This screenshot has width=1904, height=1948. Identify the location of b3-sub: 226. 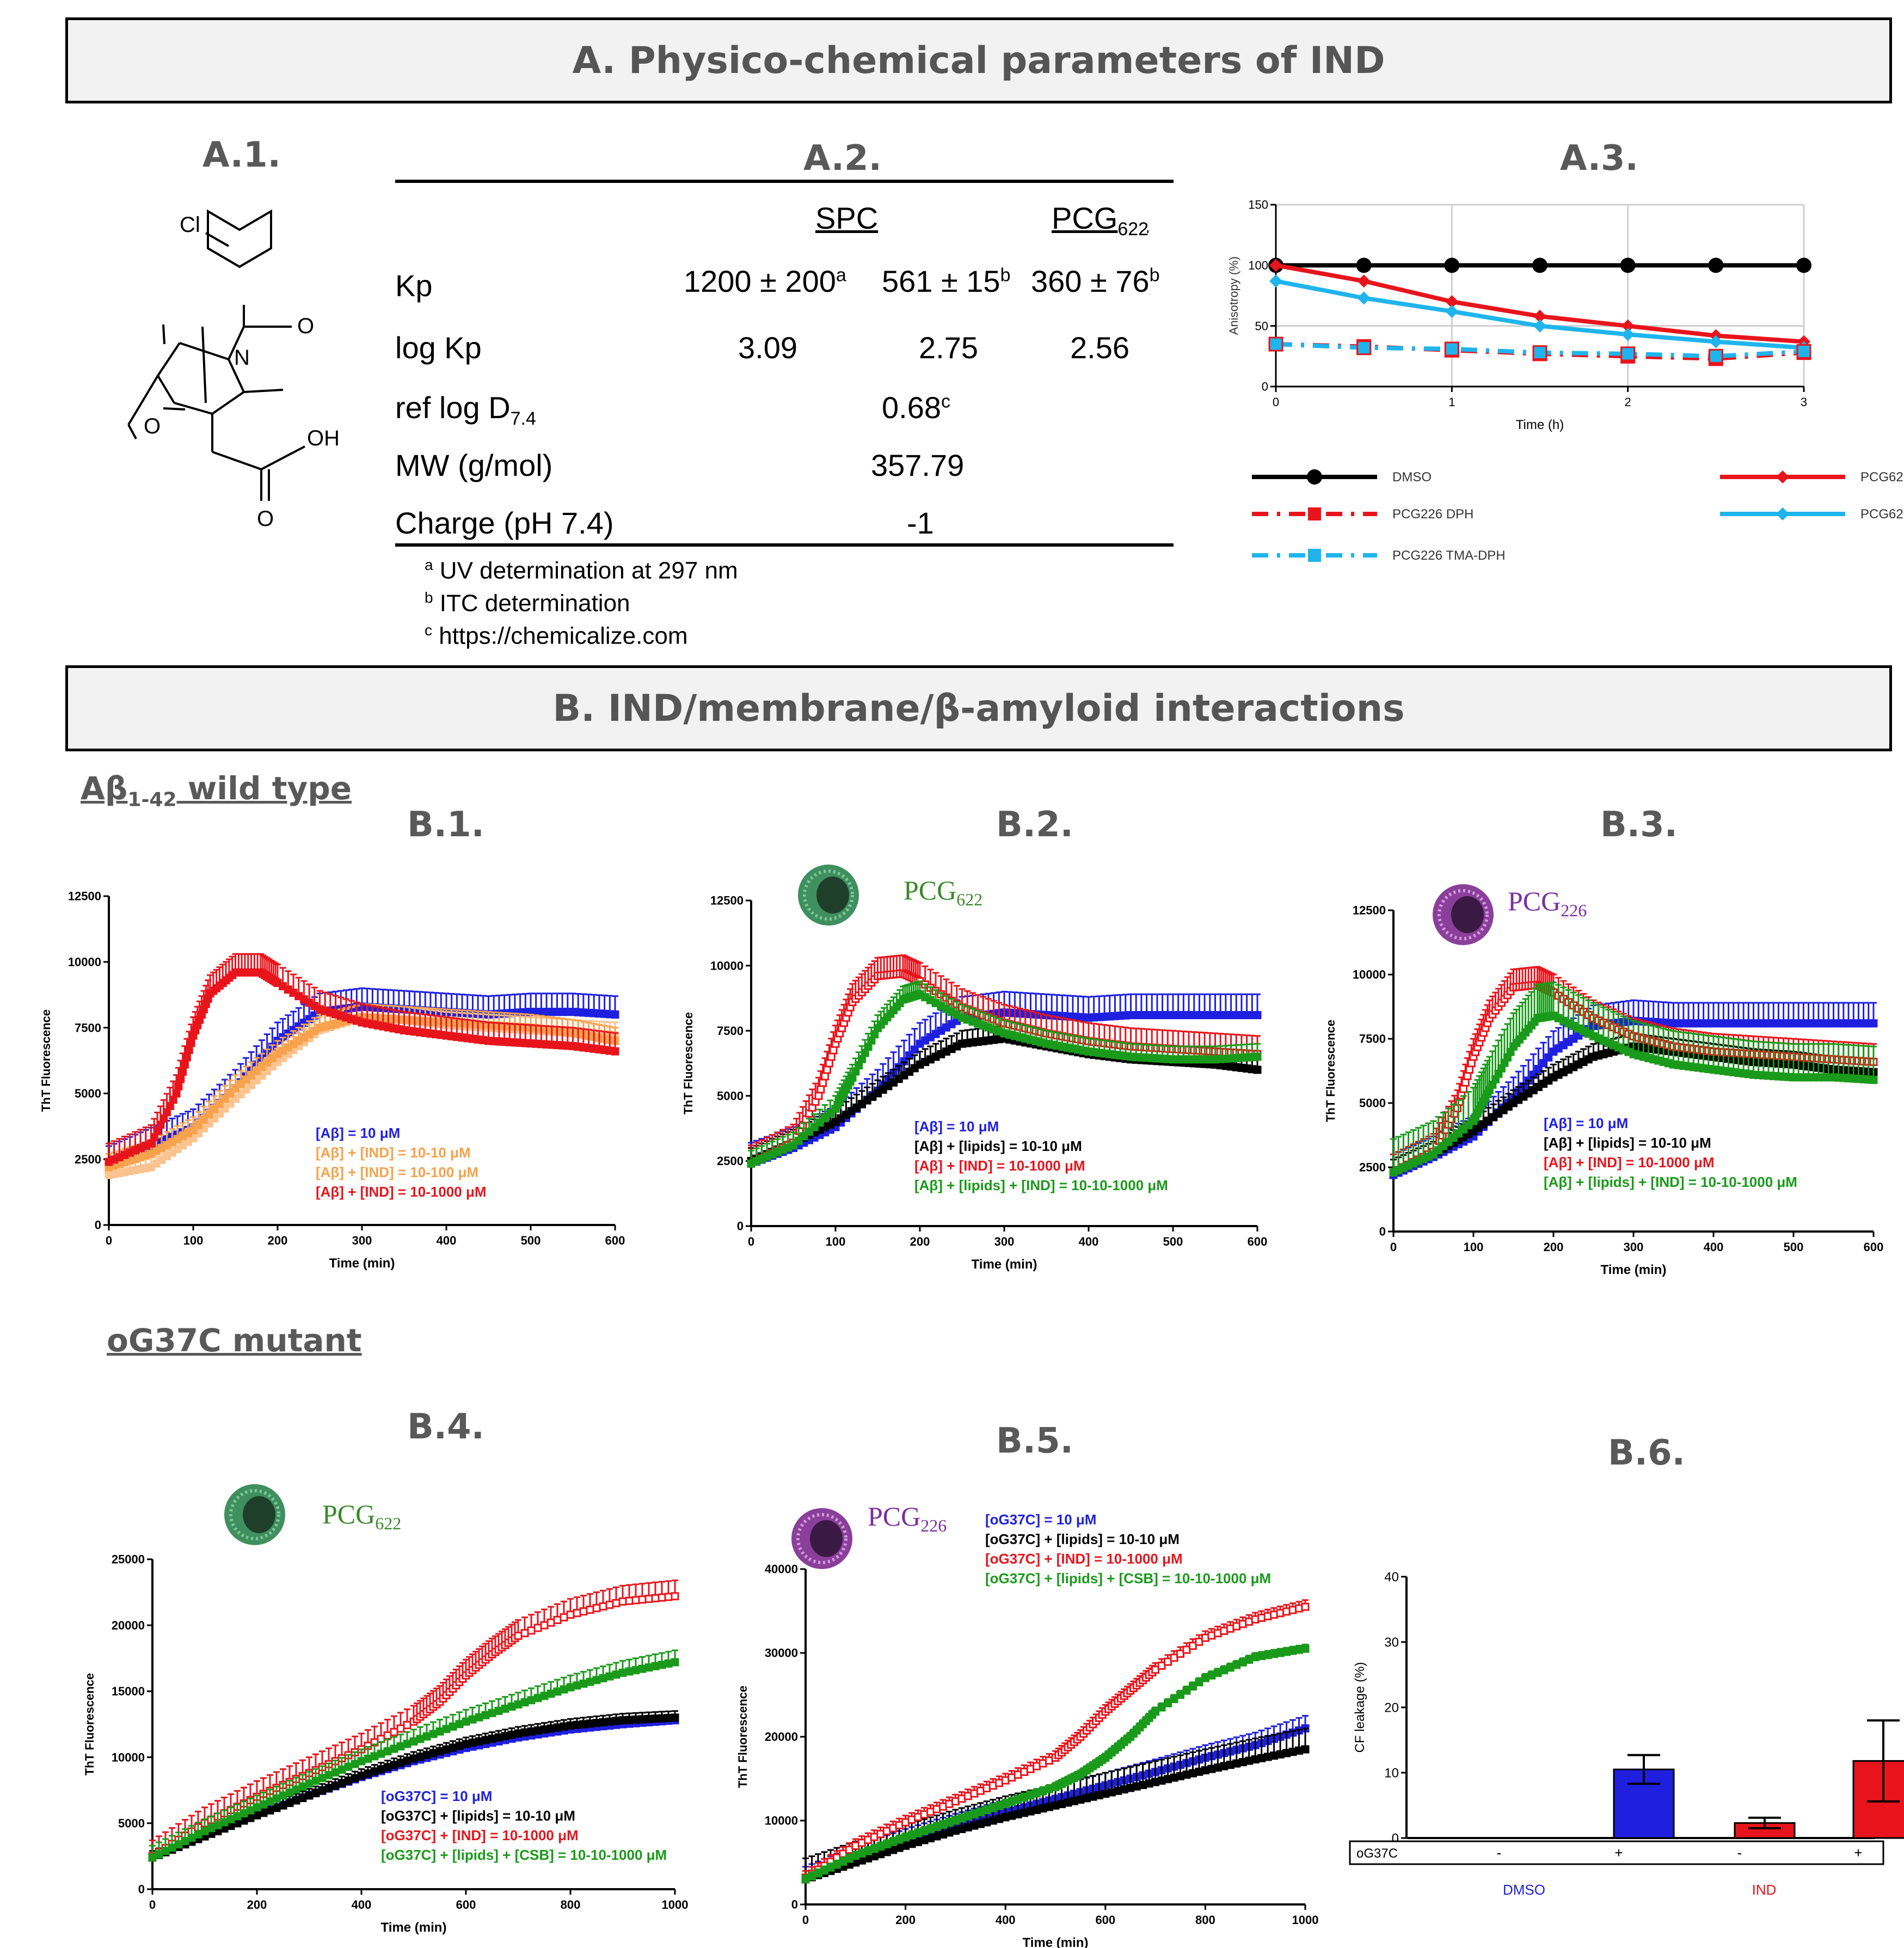
(1574, 910).